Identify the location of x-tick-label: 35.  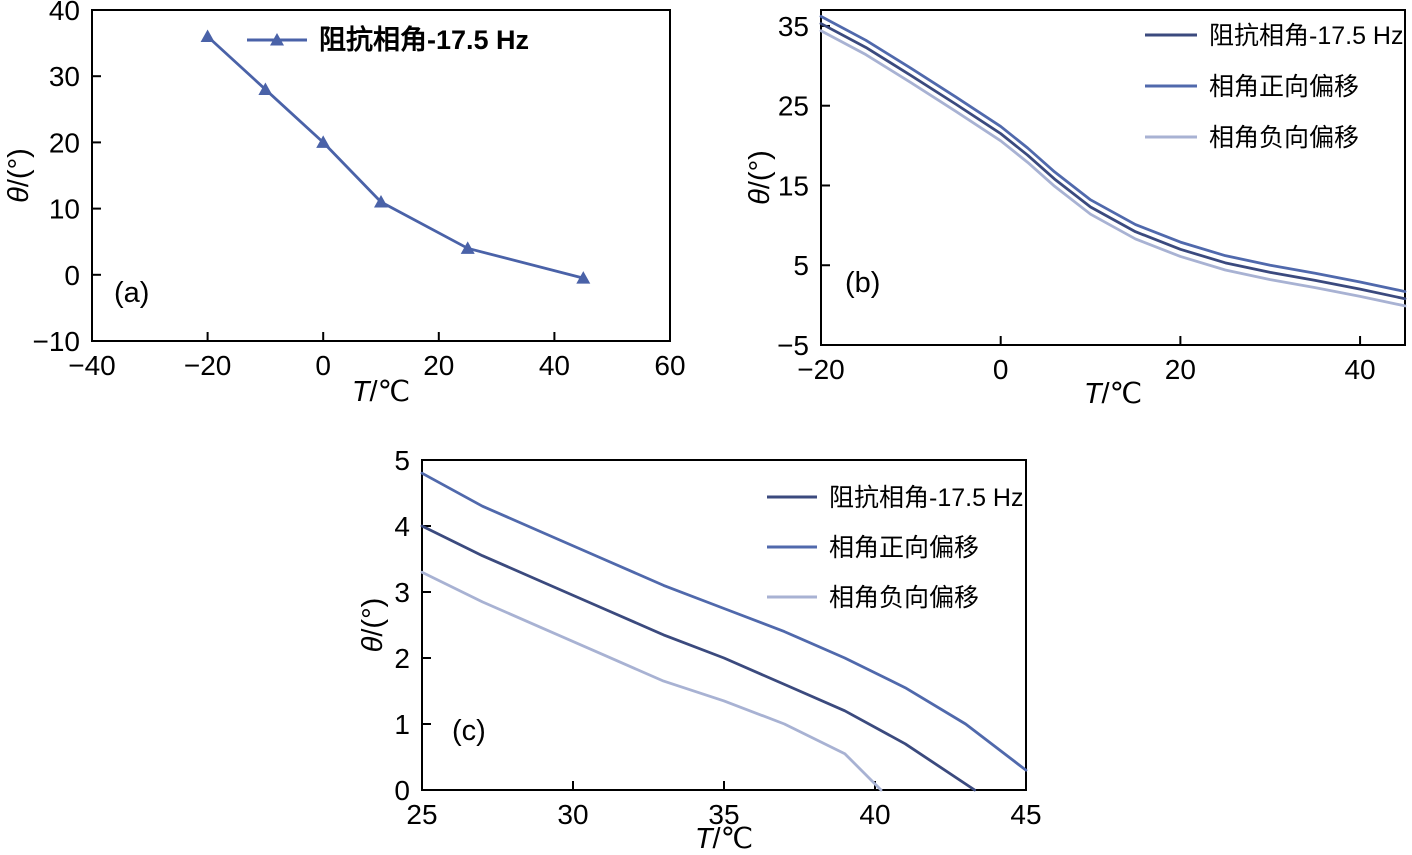
(723, 814).